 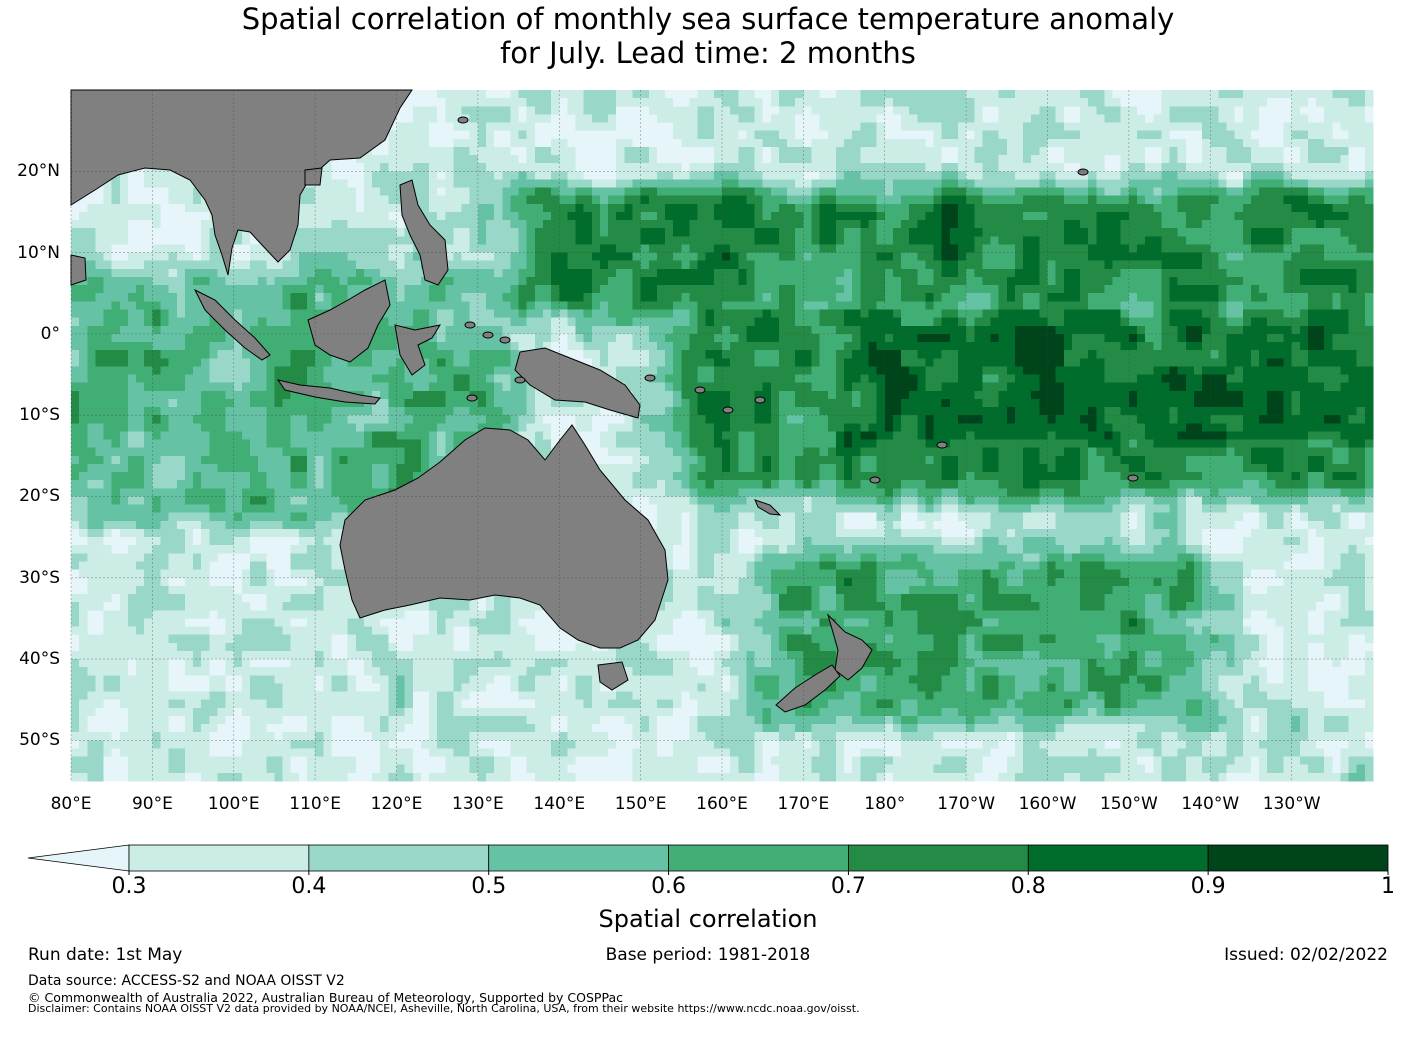 I want to click on longitude-label: 160°W, so click(x=1047, y=804).